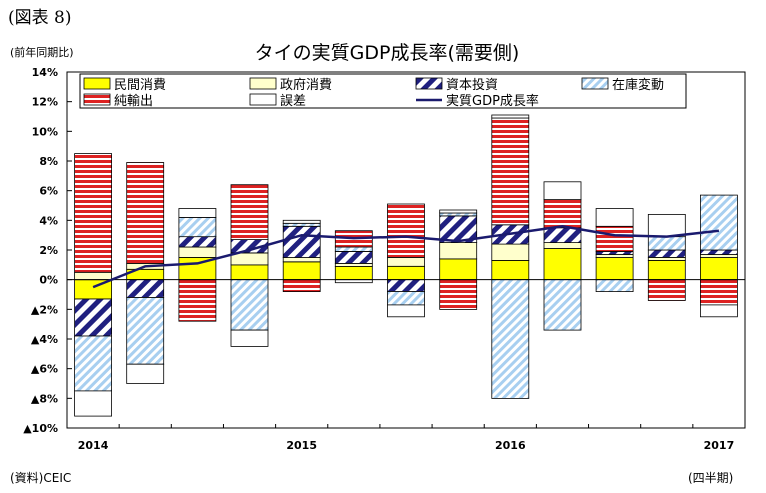 The image size is (766, 493). What do you see at coordinates (197, 300) in the screenshot?
I see `bar-segment-2014Q3-s4` at bounding box center [197, 300].